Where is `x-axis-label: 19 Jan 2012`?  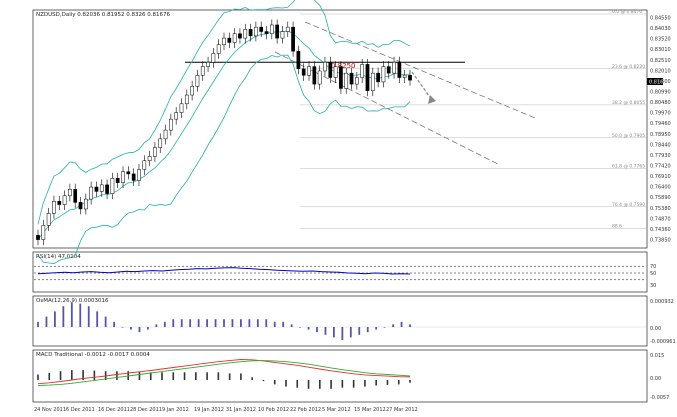
x-axis-label: 19 Jan 2012 is located at coordinates (209, 410).